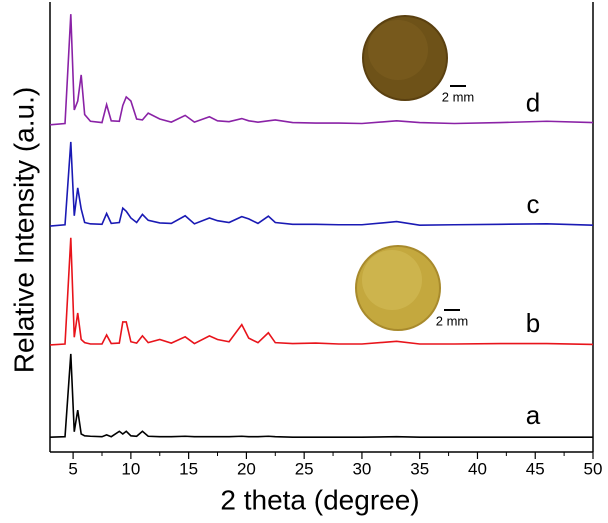  Describe the element at coordinates (419, 468) in the screenshot. I see `x-tick-label: 35` at that location.